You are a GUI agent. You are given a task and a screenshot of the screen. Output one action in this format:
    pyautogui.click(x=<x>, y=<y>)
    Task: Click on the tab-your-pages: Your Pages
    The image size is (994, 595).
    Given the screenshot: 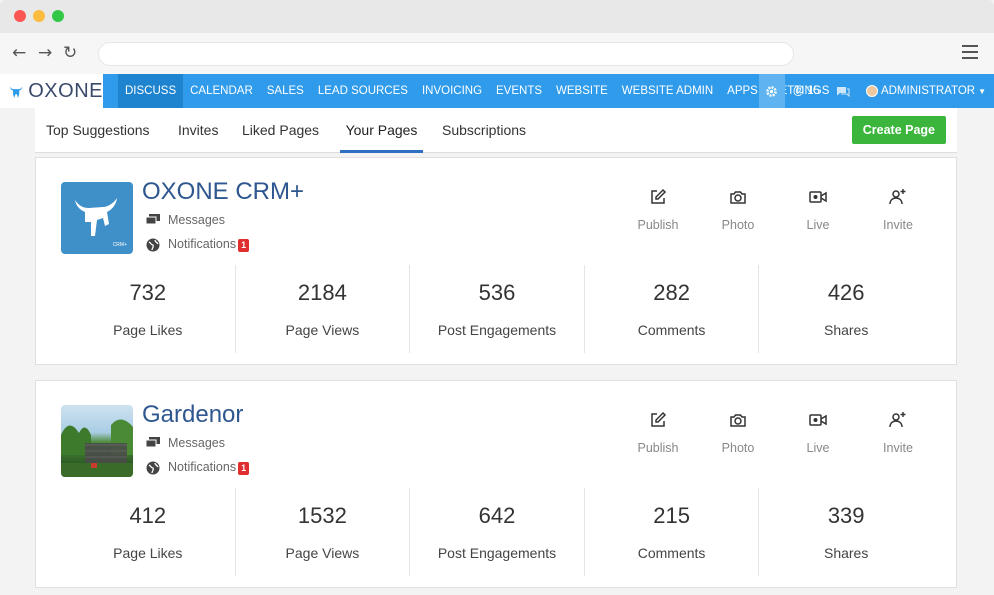 What is the action you would take?
    pyautogui.click(x=381, y=130)
    